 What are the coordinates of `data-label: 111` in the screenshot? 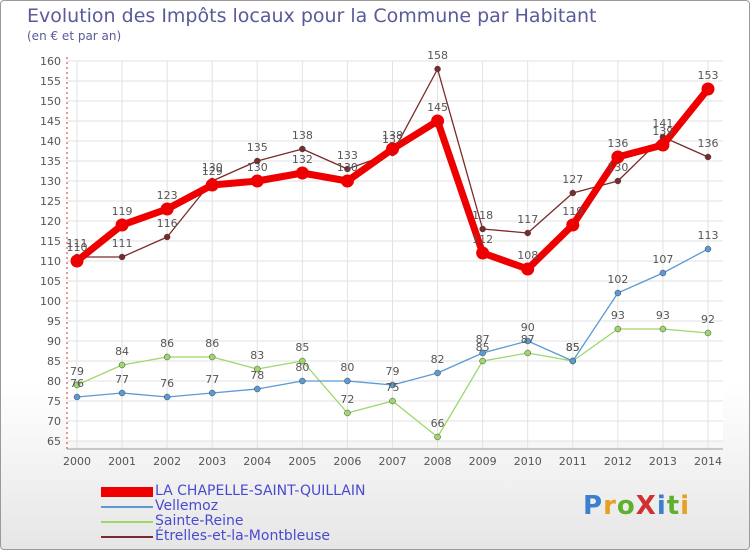 It's located at (122, 243).